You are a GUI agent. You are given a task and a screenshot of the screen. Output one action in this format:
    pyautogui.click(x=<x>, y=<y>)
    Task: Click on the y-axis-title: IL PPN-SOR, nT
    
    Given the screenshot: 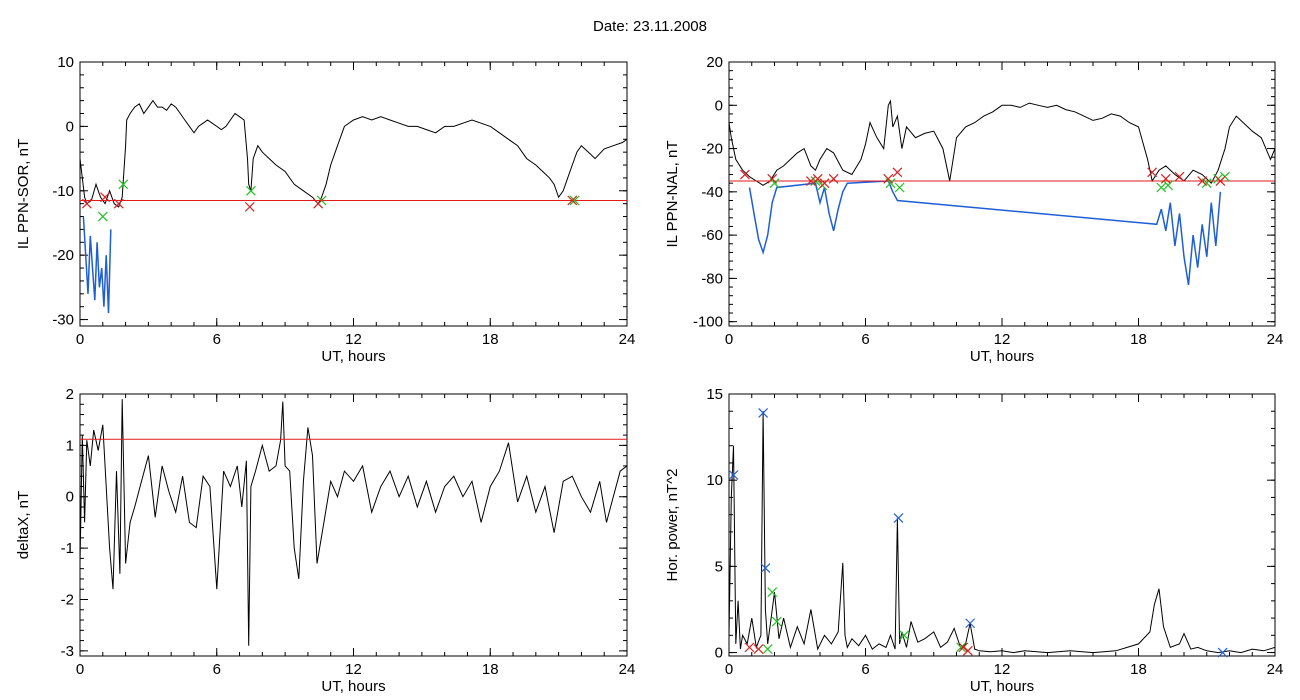 What is the action you would take?
    pyautogui.click(x=23, y=194)
    